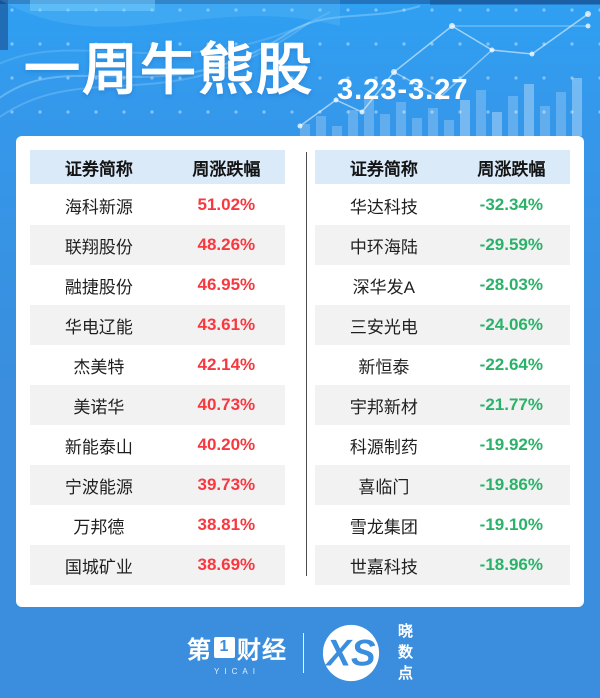  What do you see at coordinates (442, 485) in the screenshot?
I see `table-row: 喜临门 -19.86%` at bounding box center [442, 485].